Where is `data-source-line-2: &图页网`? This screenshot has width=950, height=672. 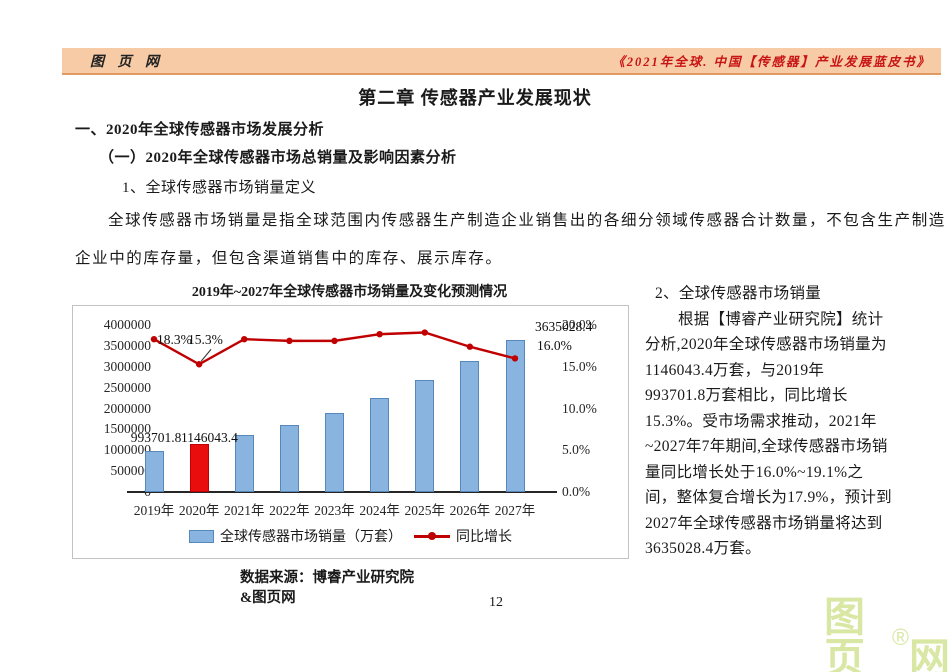
data-source-line-2: &图页网 is located at coordinates (268, 597).